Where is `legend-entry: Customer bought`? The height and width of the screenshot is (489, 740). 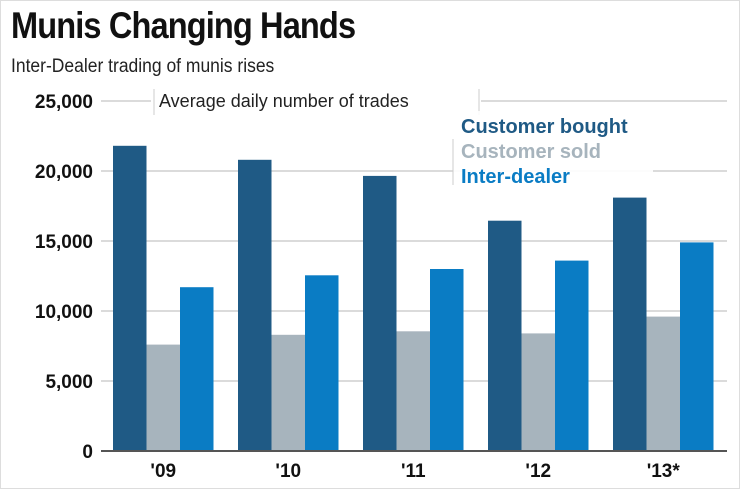 legend-entry: Customer bought is located at coordinates (544, 127).